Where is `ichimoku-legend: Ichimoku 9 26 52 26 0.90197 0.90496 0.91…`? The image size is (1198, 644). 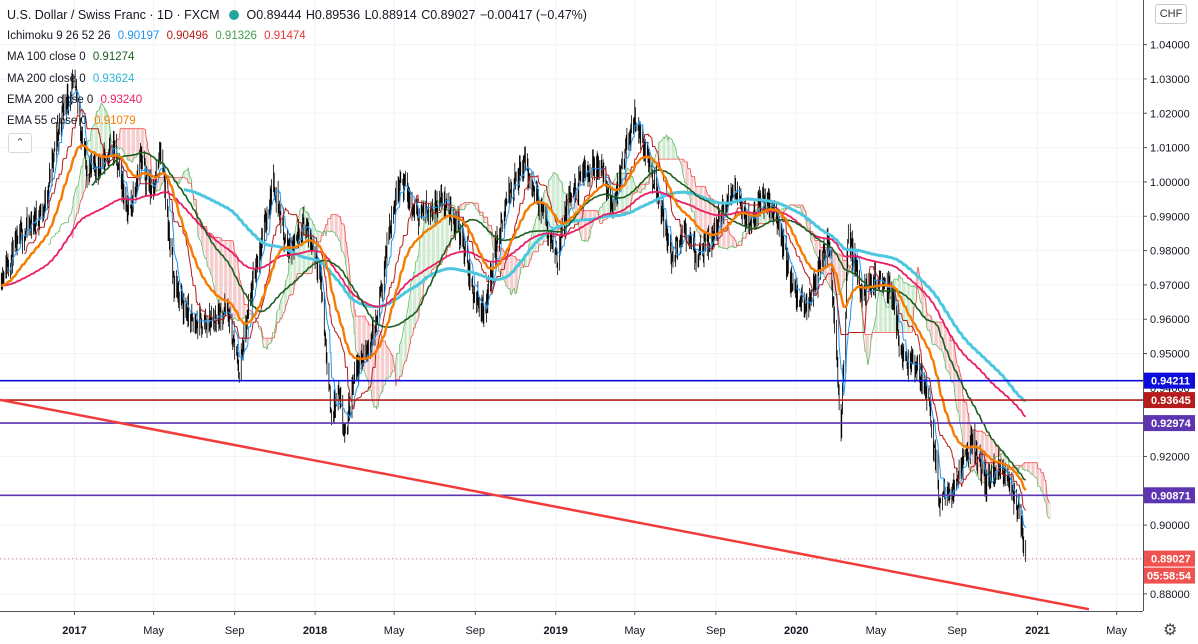
ichimoku-legend: Ichimoku 9 26 52 26 0.90197 0.90496 0.91… is located at coordinates (297, 36).